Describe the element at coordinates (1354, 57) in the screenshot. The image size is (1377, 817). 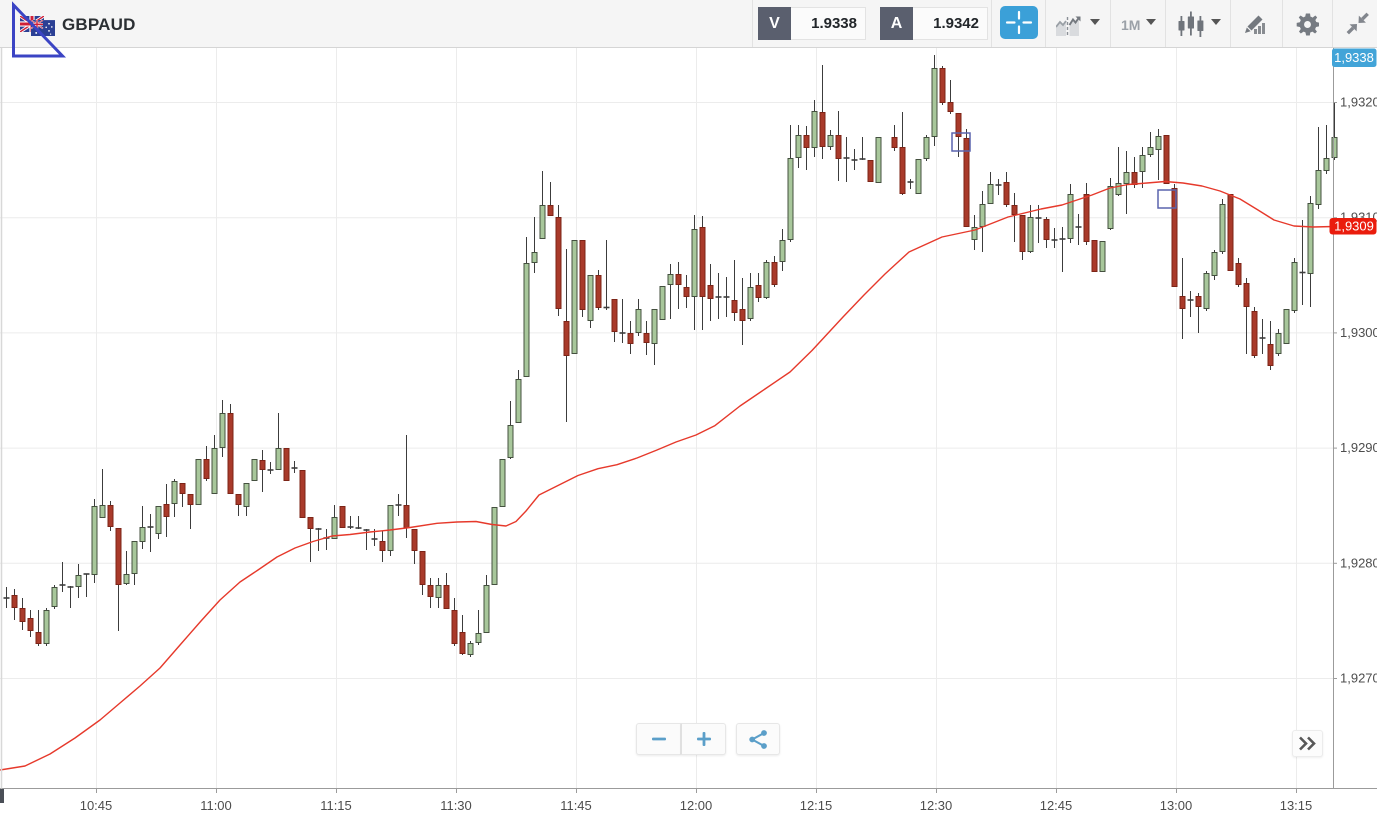
I see `svg-text: 1,9338` at that location.